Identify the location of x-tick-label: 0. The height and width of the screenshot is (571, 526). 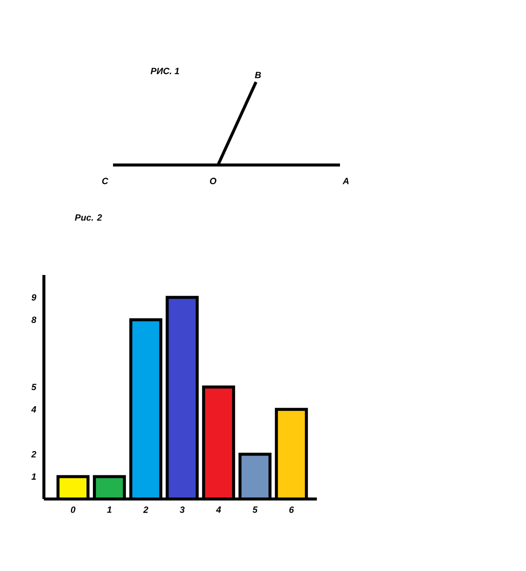
(73, 509).